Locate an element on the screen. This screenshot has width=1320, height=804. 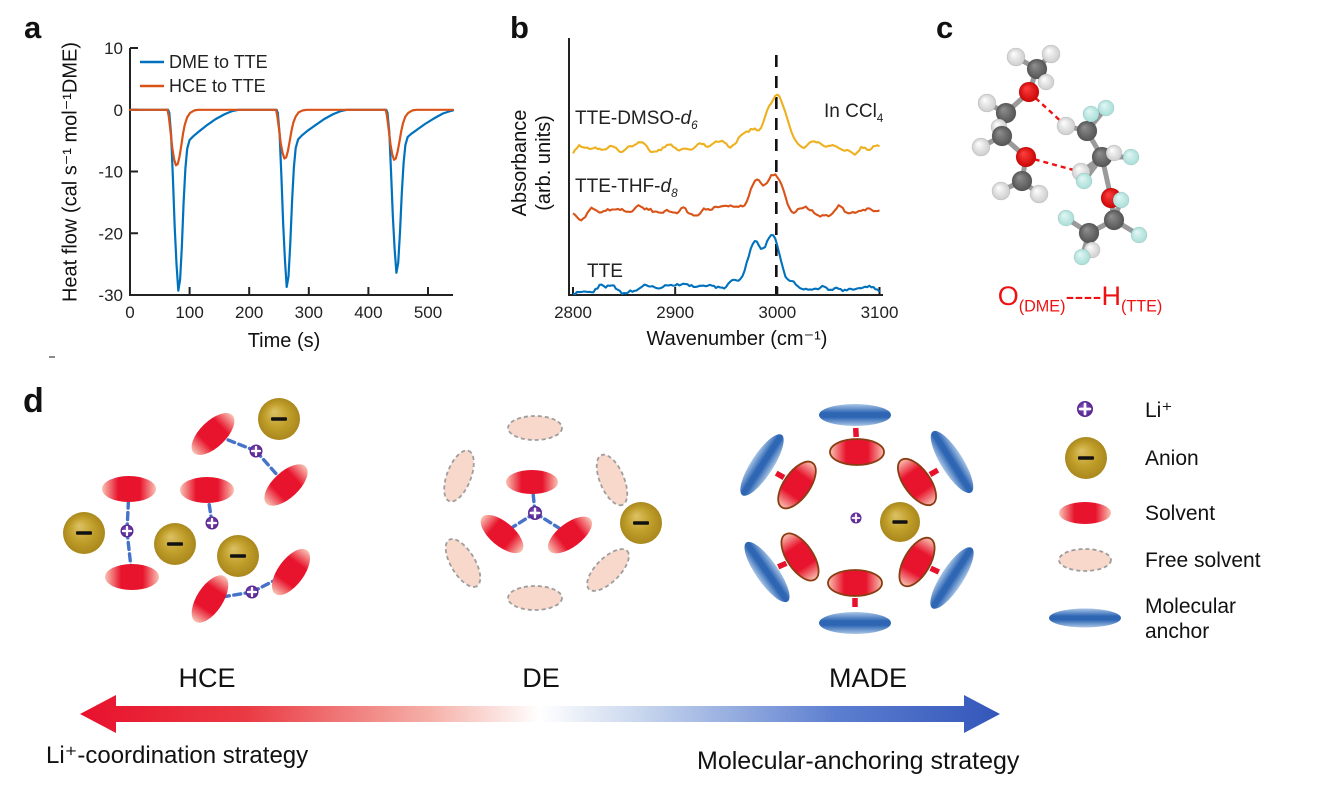
curve-label-tte-thf: TTE-THF-d8 is located at coordinates (626, 188).